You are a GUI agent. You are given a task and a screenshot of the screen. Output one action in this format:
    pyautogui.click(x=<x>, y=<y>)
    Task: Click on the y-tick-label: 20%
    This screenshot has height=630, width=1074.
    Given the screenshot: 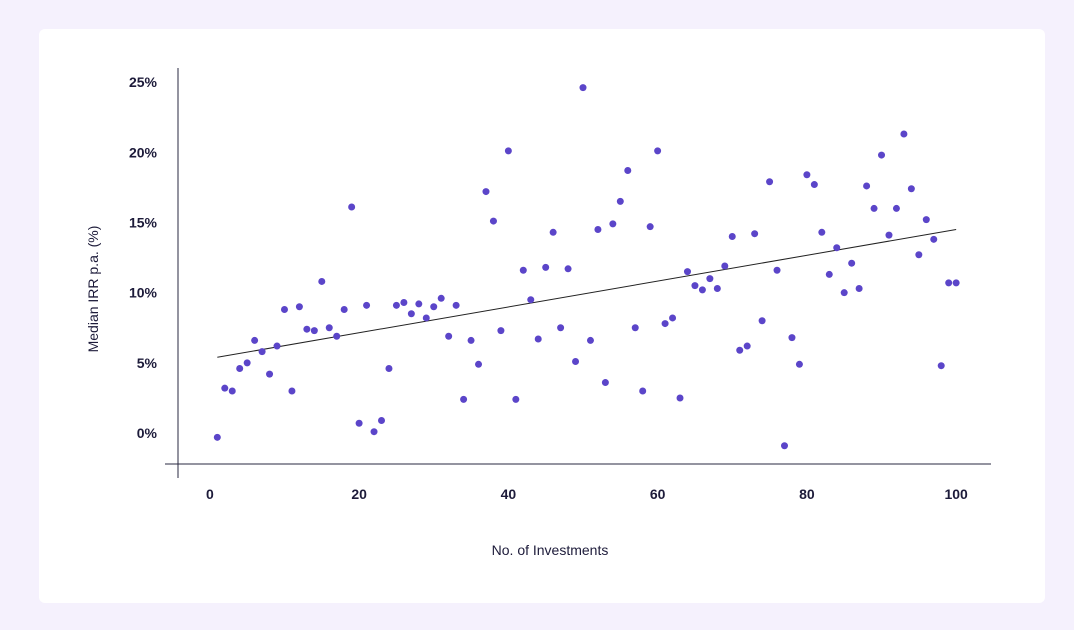 What is the action you would take?
    pyautogui.click(x=143, y=152)
    